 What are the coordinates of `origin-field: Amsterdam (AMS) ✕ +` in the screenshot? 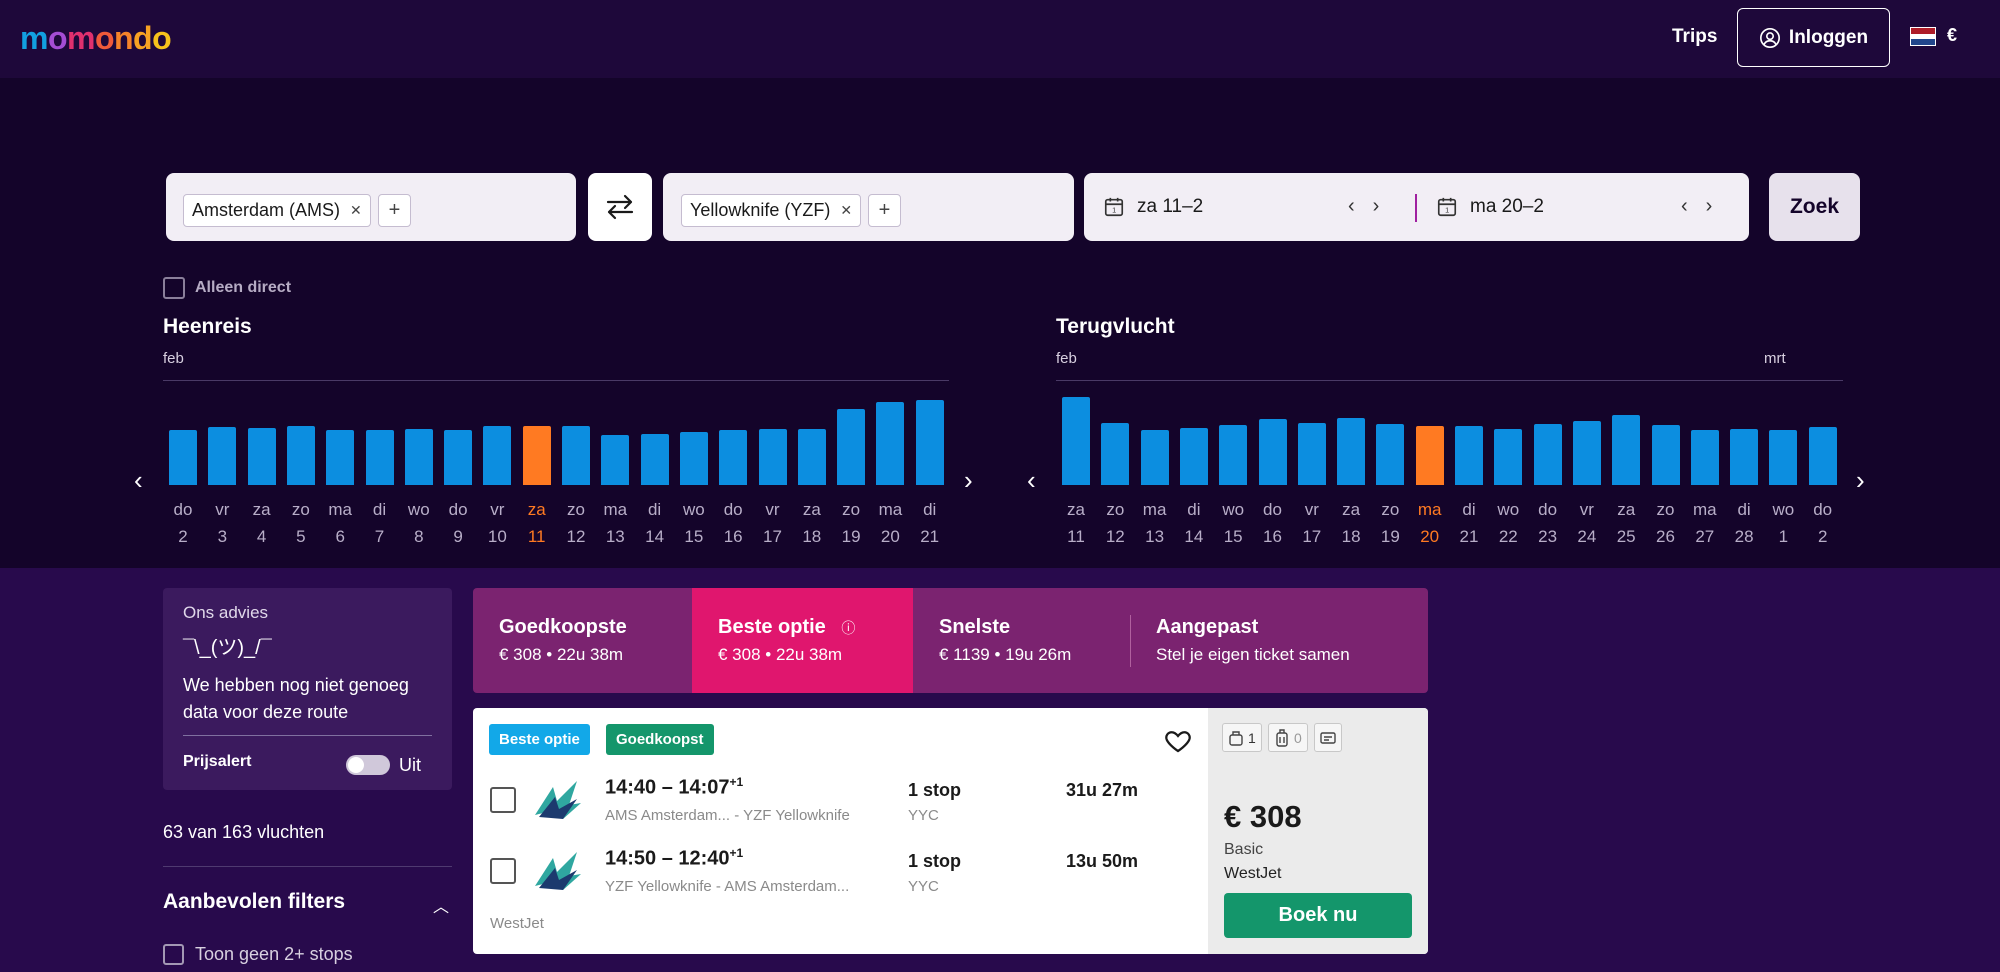 It's located at (371, 207).